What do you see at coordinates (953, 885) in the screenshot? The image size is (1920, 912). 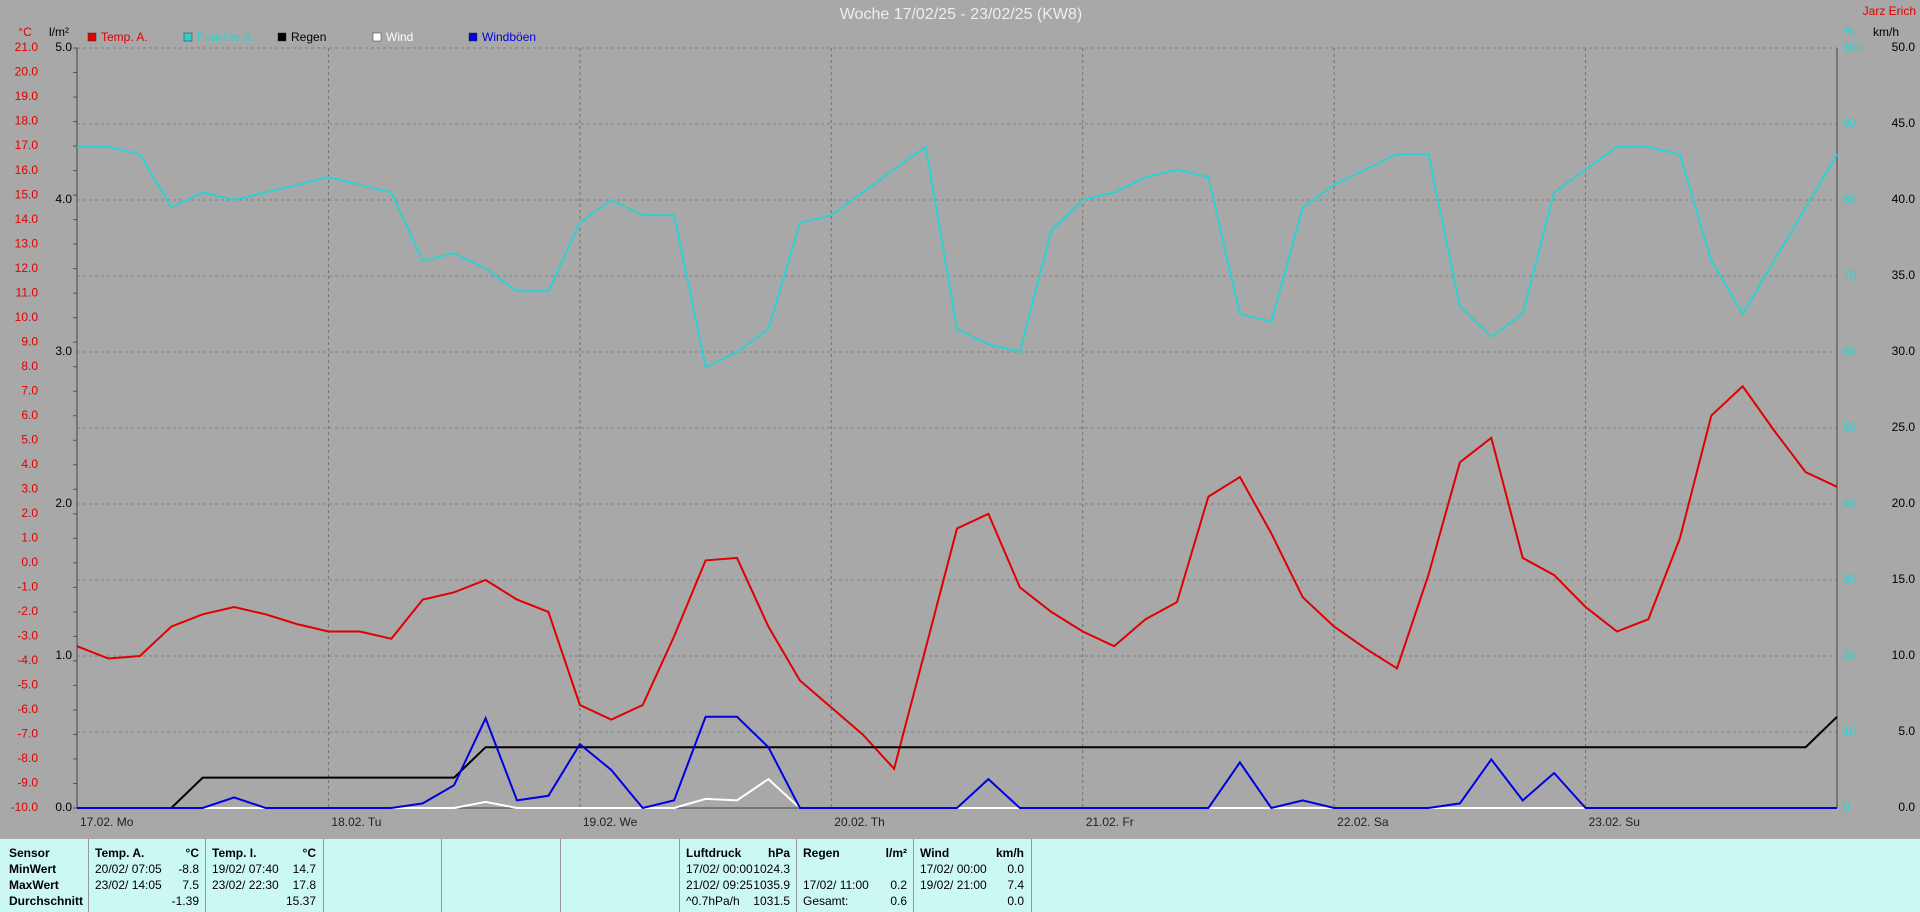 I see `cell-date: 19/02/ 21:00` at bounding box center [953, 885].